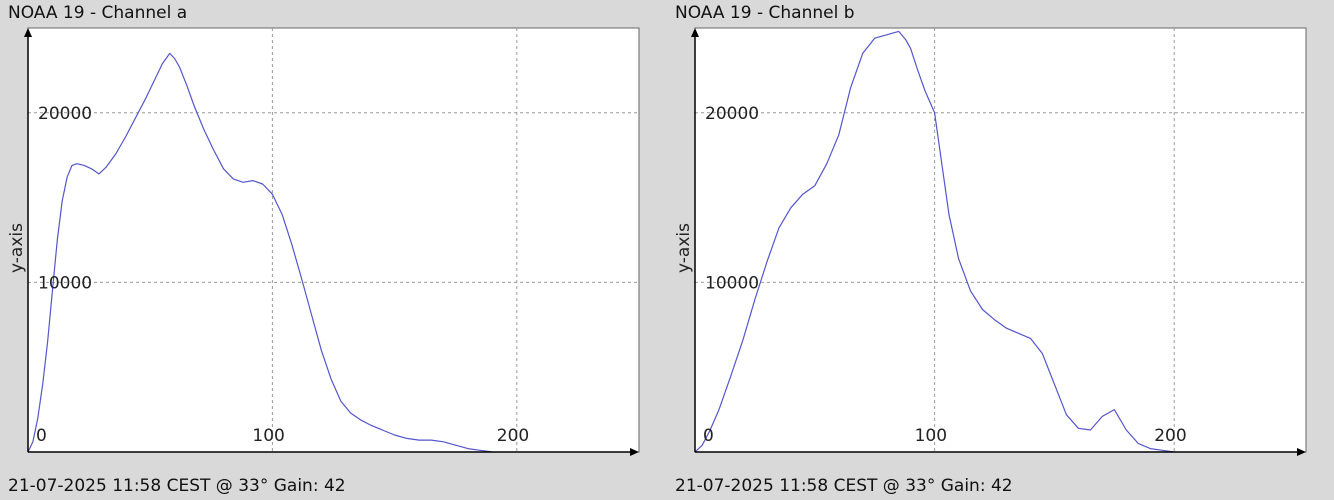 This screenshot has height=500, width=1334. I want to click on chart-title: NOAA 19 - Channel b, so click(765, 13).